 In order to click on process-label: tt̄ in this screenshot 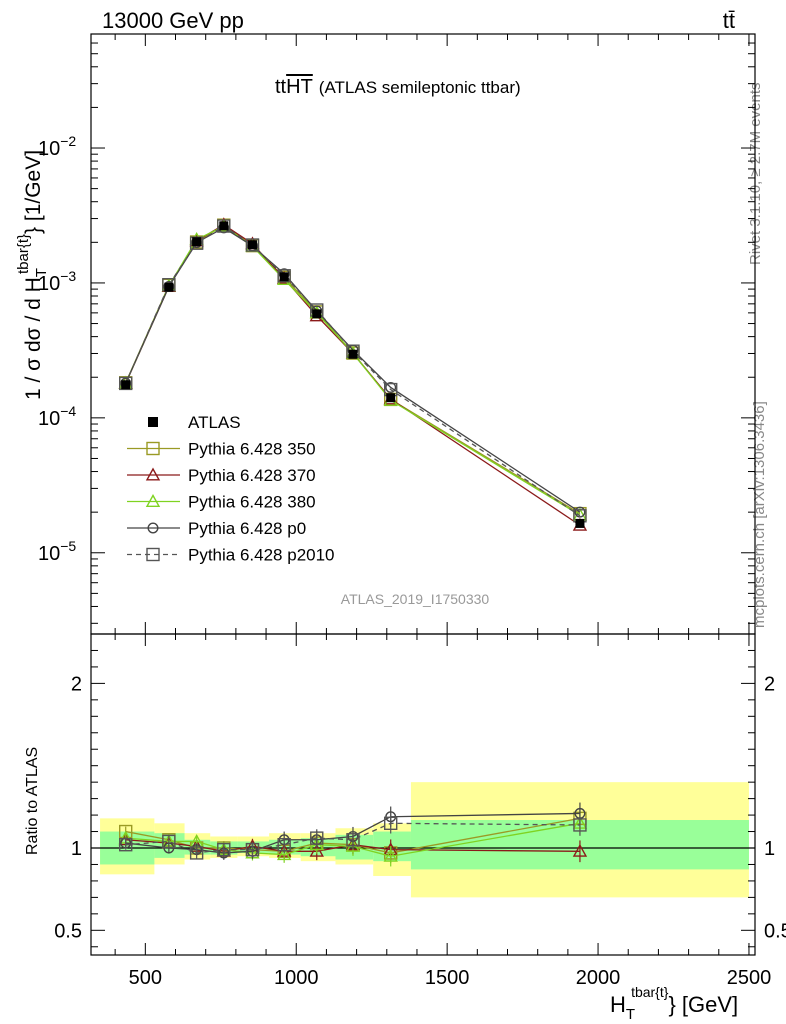, I will do `click(729, 20)`.